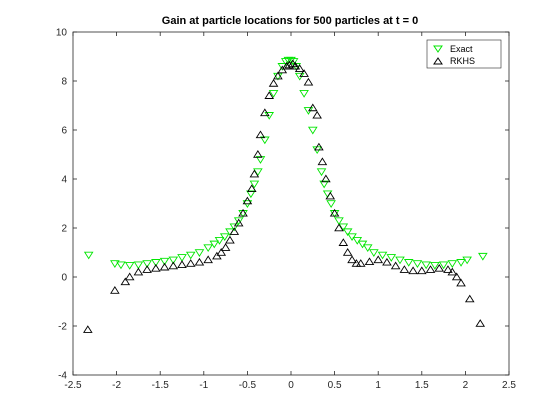 This screenshot has width=560, height=420. I want to click on x-tick-label: 2, so click(466, 385).